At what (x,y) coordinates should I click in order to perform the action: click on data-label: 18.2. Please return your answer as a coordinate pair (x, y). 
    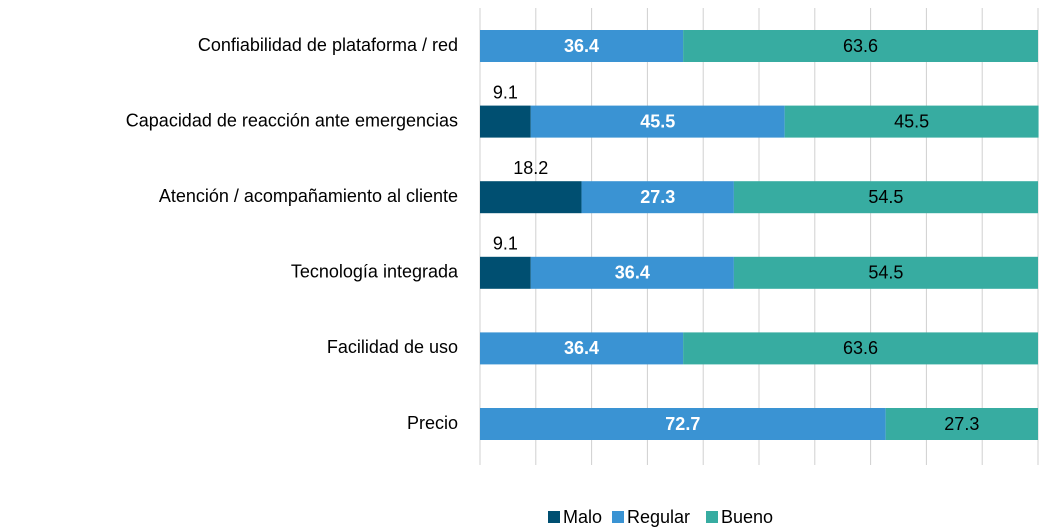
    Looking at the image, I should click on (530, 168).